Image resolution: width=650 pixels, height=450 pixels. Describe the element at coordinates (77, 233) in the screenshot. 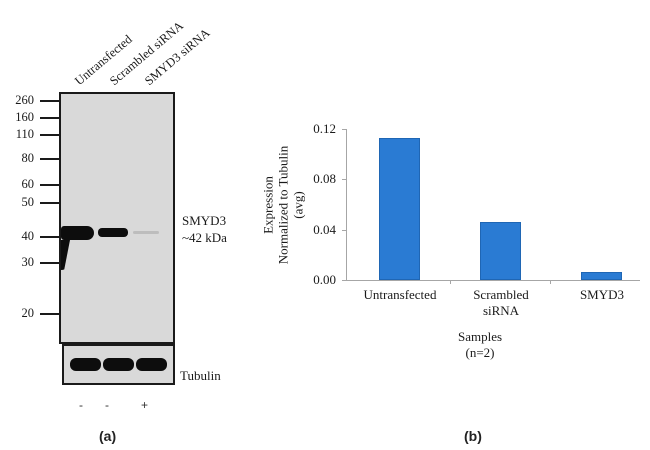

I see `band-untransfected` at that location.